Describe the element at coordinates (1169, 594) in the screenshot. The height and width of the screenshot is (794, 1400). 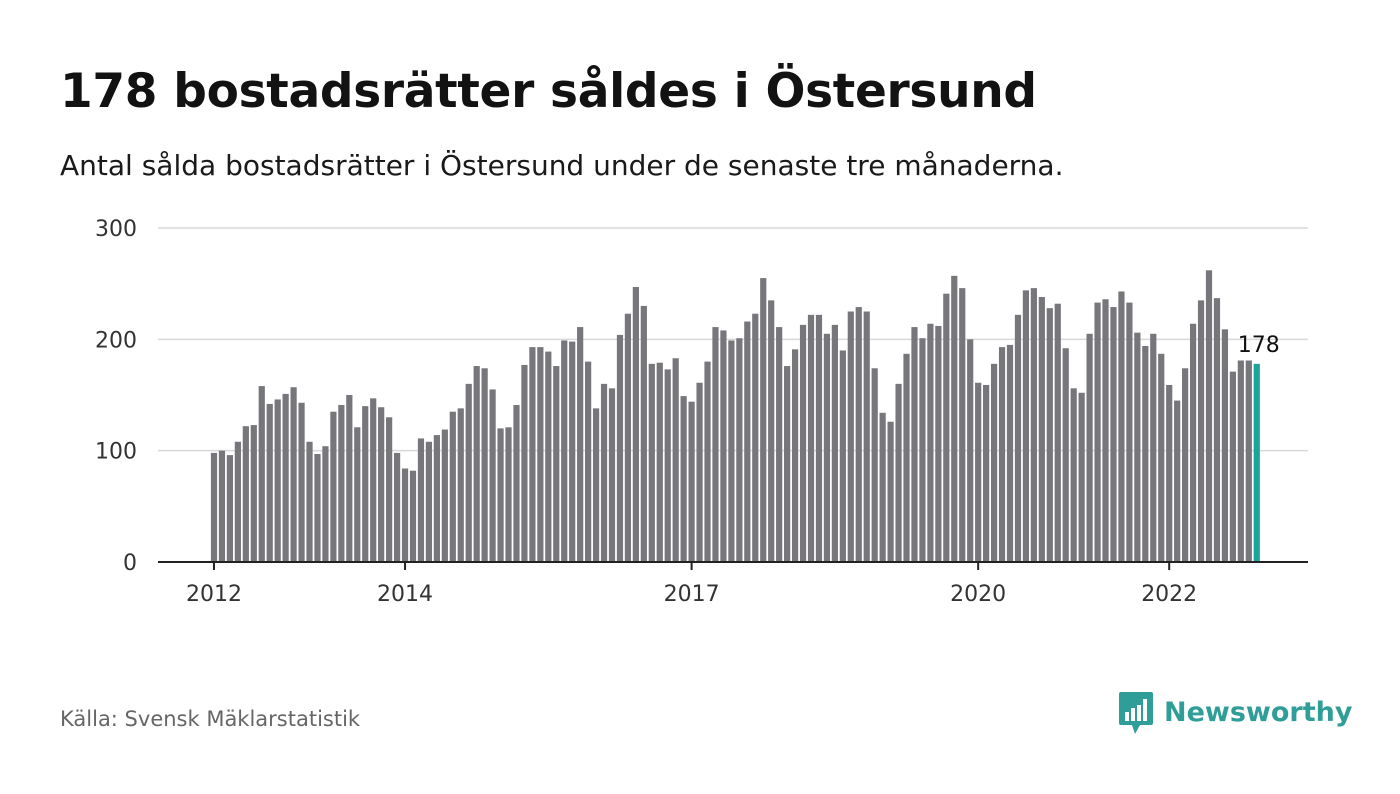
I see `x-tick-label: 2022` at that location.